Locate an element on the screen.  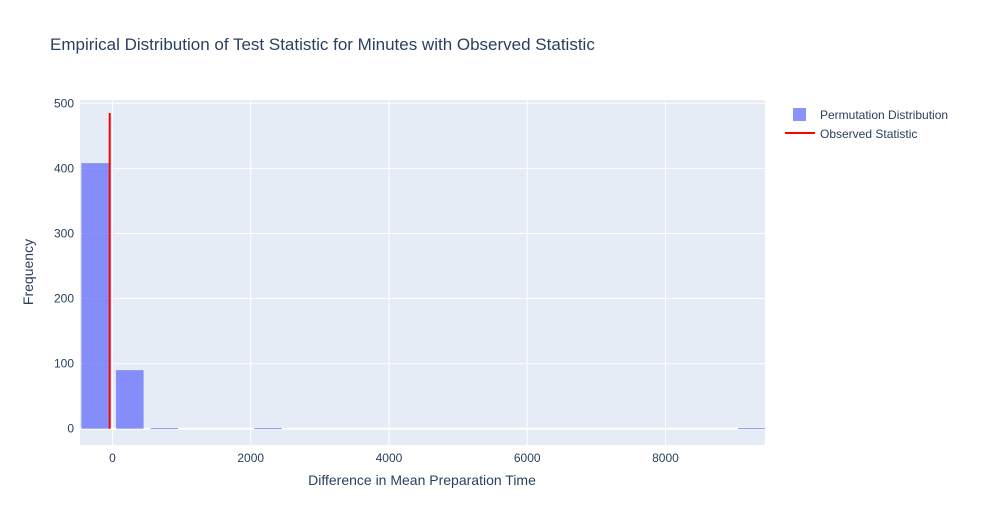
legend-item-observed: Observed Statistic is located at coordinates (851, 134).